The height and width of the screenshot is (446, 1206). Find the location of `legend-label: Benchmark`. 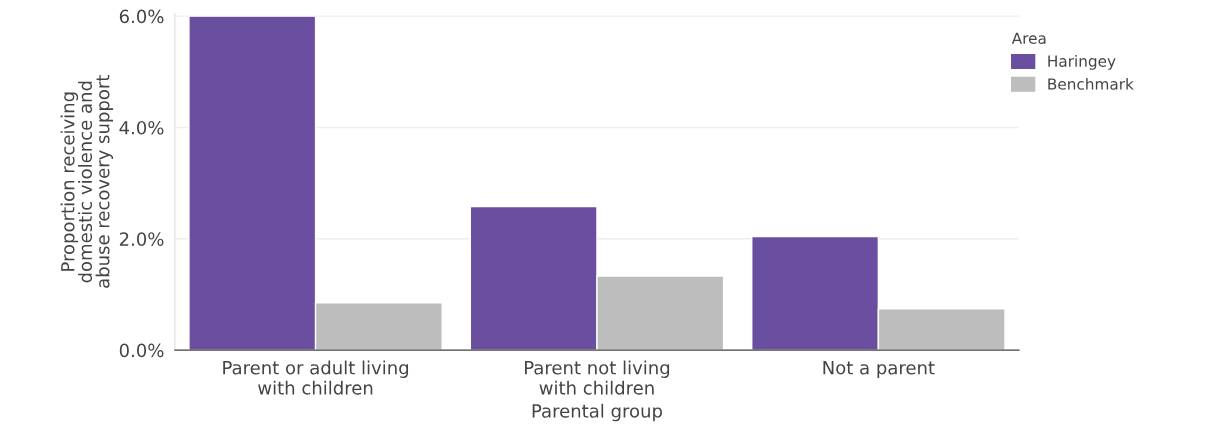

legend-label: Benchmark is located at coordinates (1091, 83).